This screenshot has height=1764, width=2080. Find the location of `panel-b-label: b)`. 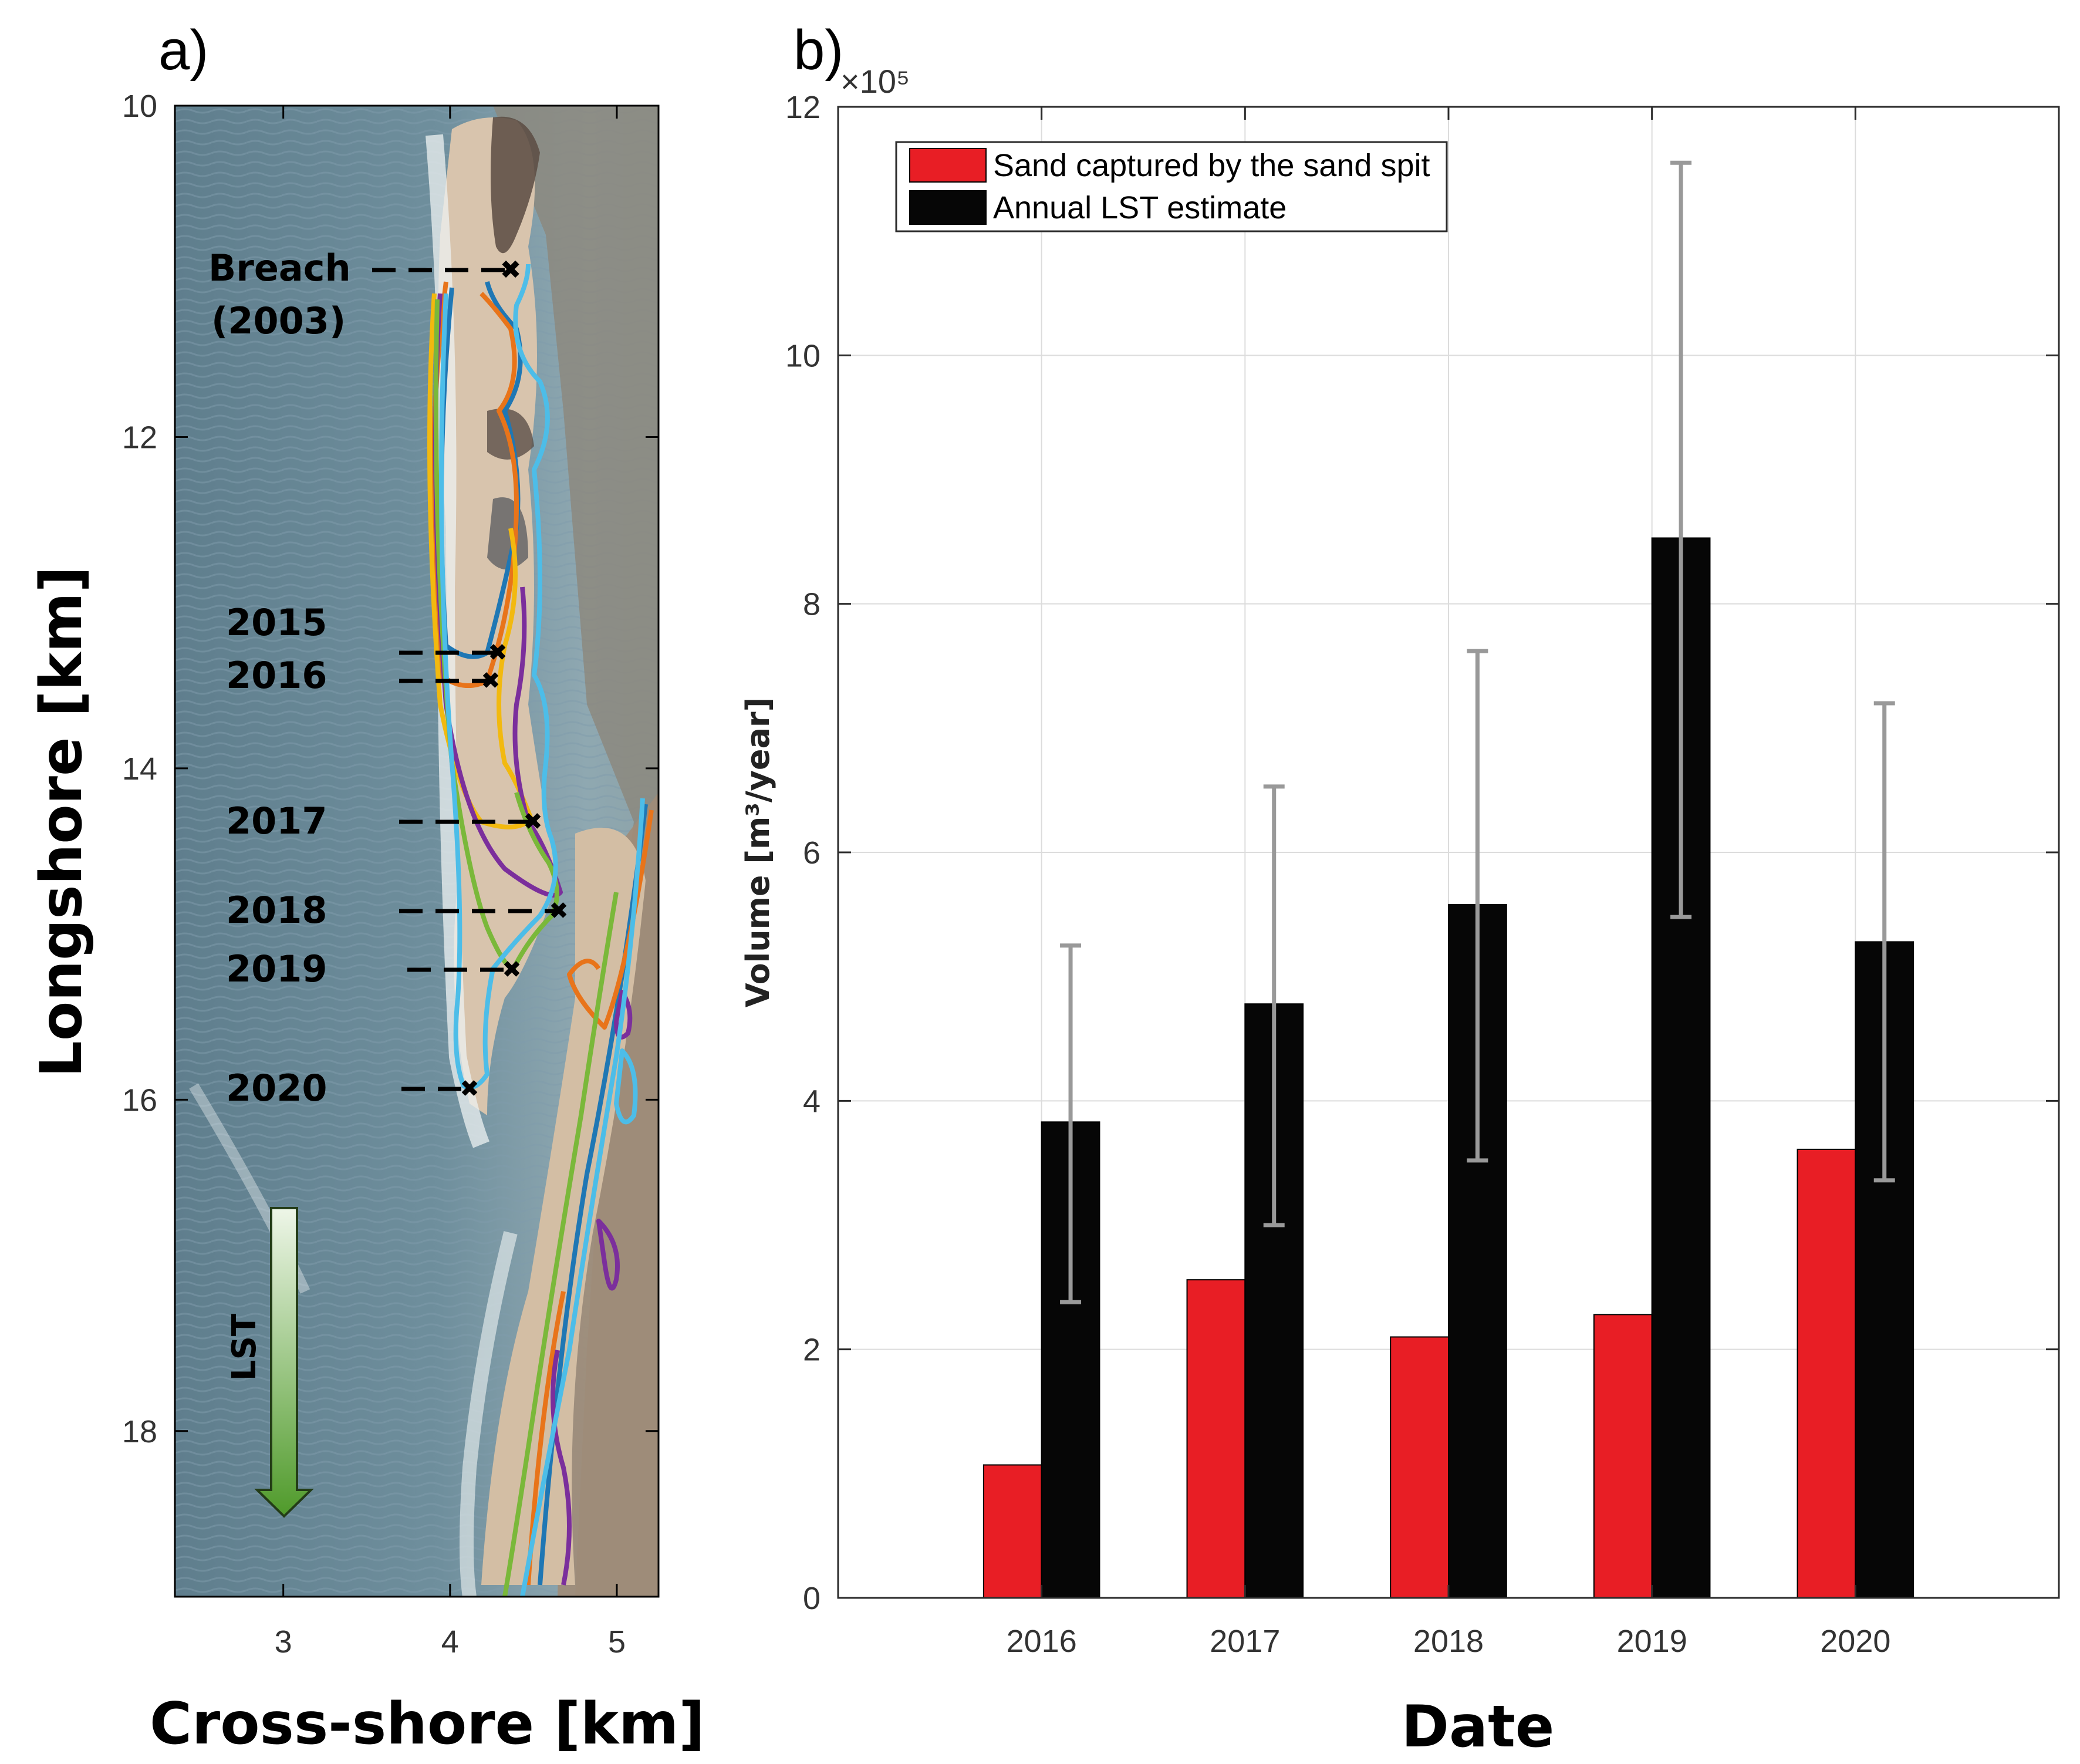

panel-b-label: b) is located at coordinates (818, 50).